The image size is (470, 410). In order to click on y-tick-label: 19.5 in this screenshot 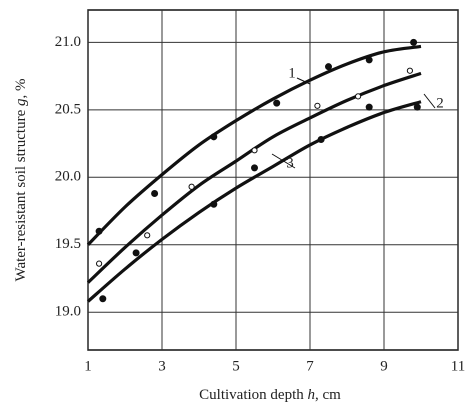, I will do `click(68, 244)`.